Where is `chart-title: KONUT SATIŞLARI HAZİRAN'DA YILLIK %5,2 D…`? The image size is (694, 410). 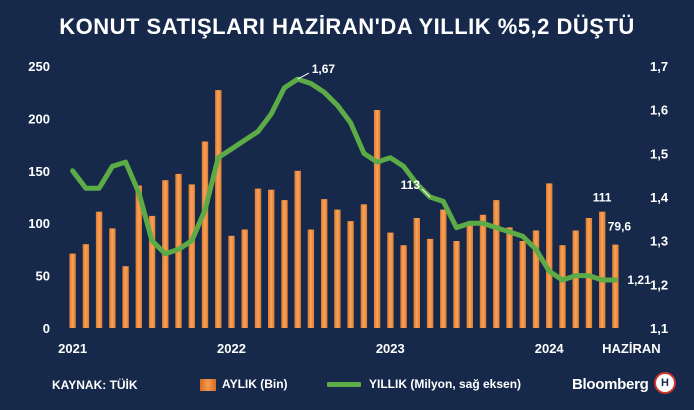 chart-title: KONUT SATIŞLARI HAZİRAN'DA YILLIK %5,2 D… is located at coordinates (347, 26).